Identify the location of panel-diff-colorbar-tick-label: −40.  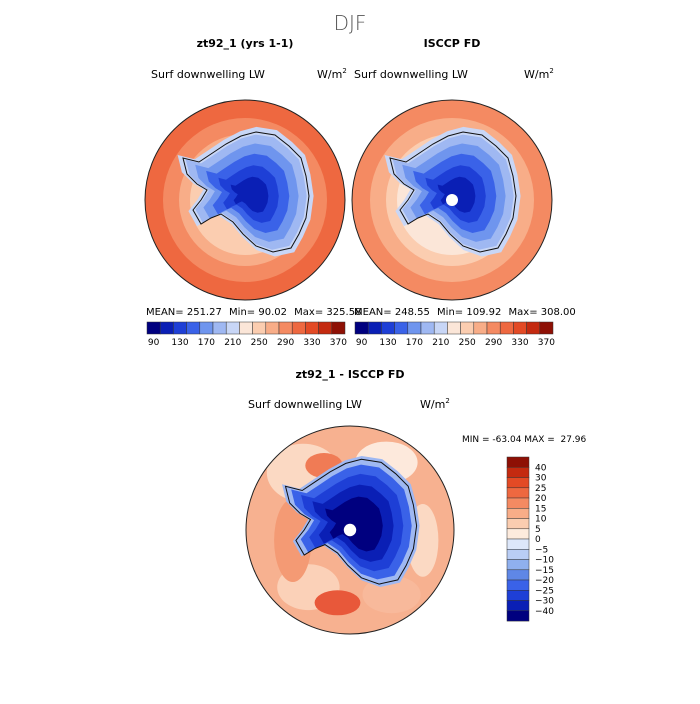
(544, 612).